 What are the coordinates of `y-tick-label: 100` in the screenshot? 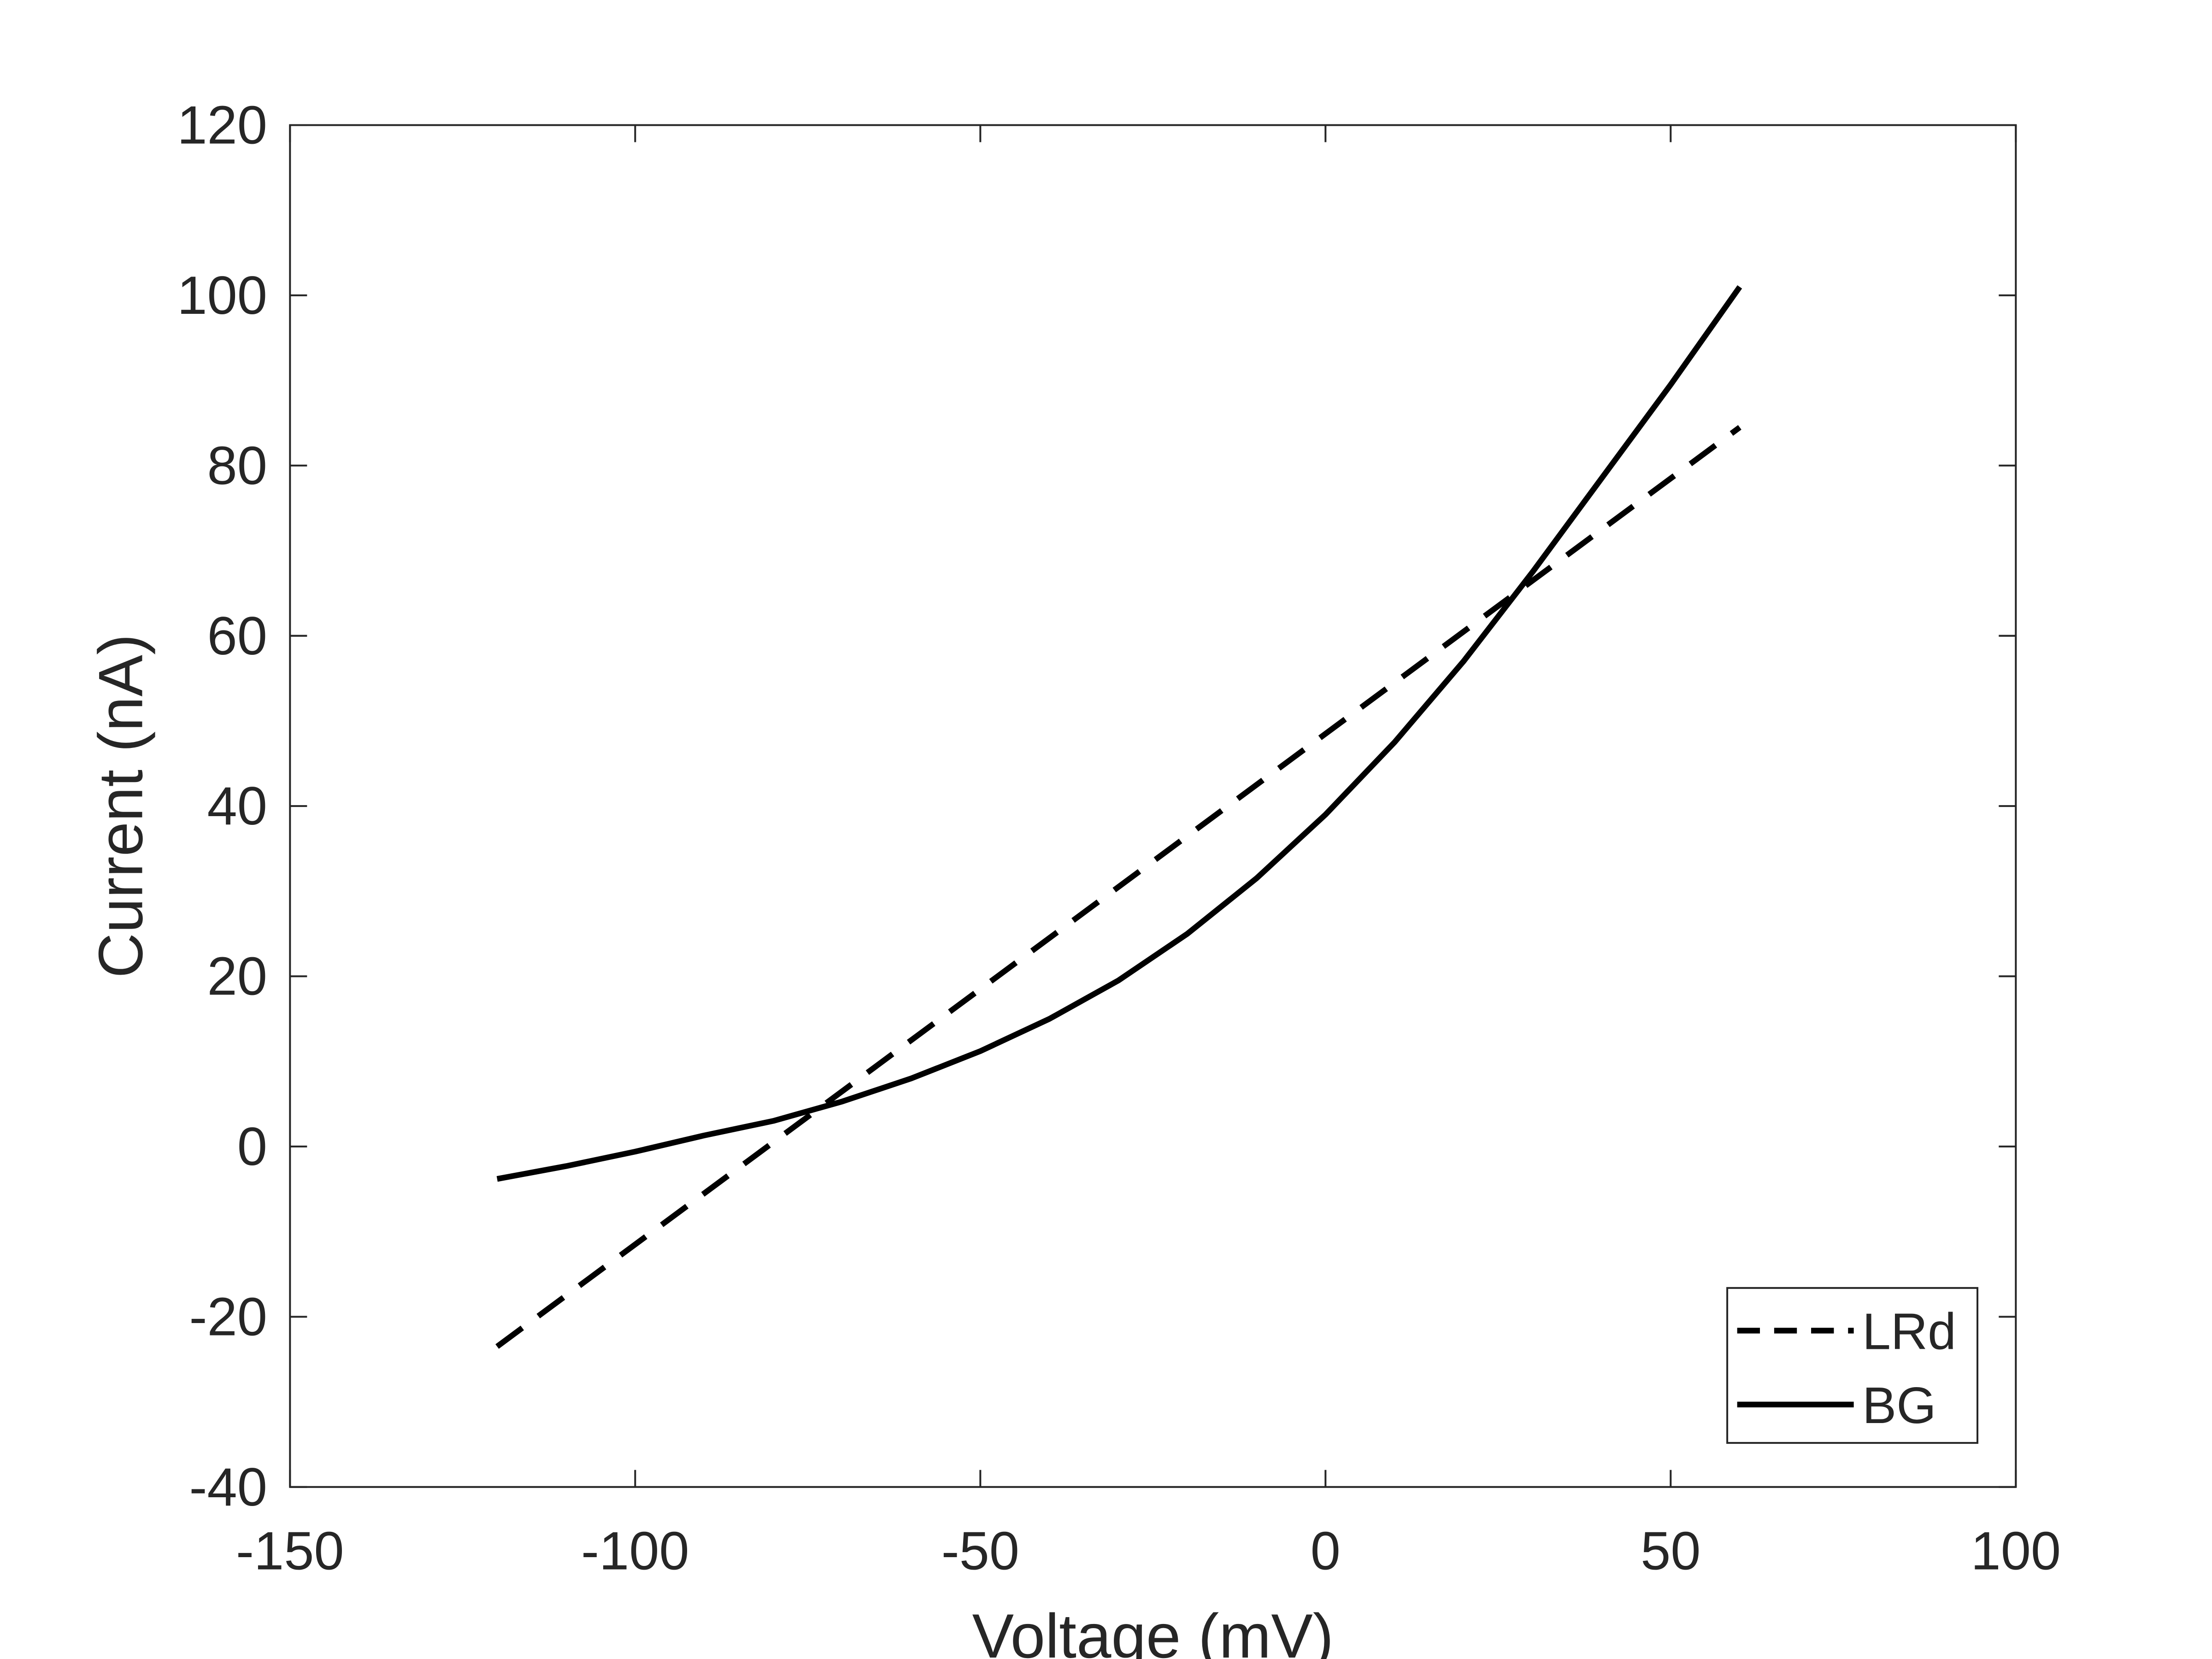 It's located at (222, 295).